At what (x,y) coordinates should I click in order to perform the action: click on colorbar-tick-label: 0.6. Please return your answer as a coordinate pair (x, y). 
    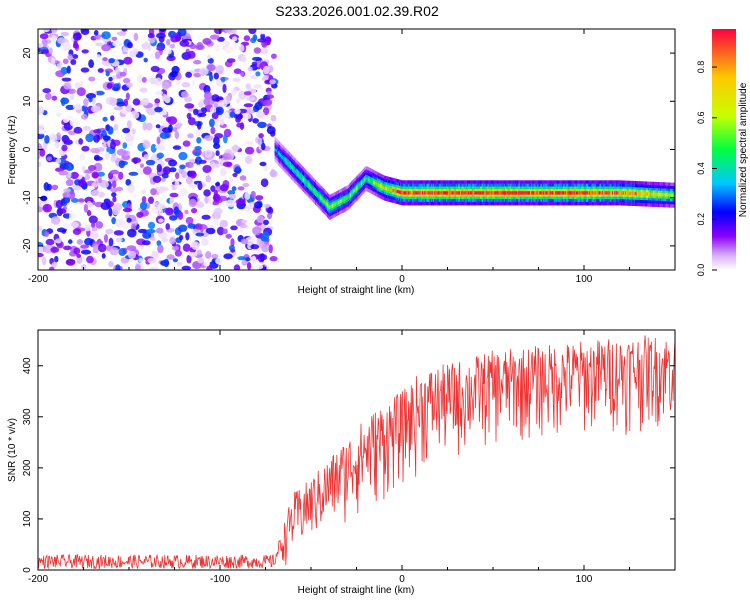
    Looking at the image, I should click on (701, 118).